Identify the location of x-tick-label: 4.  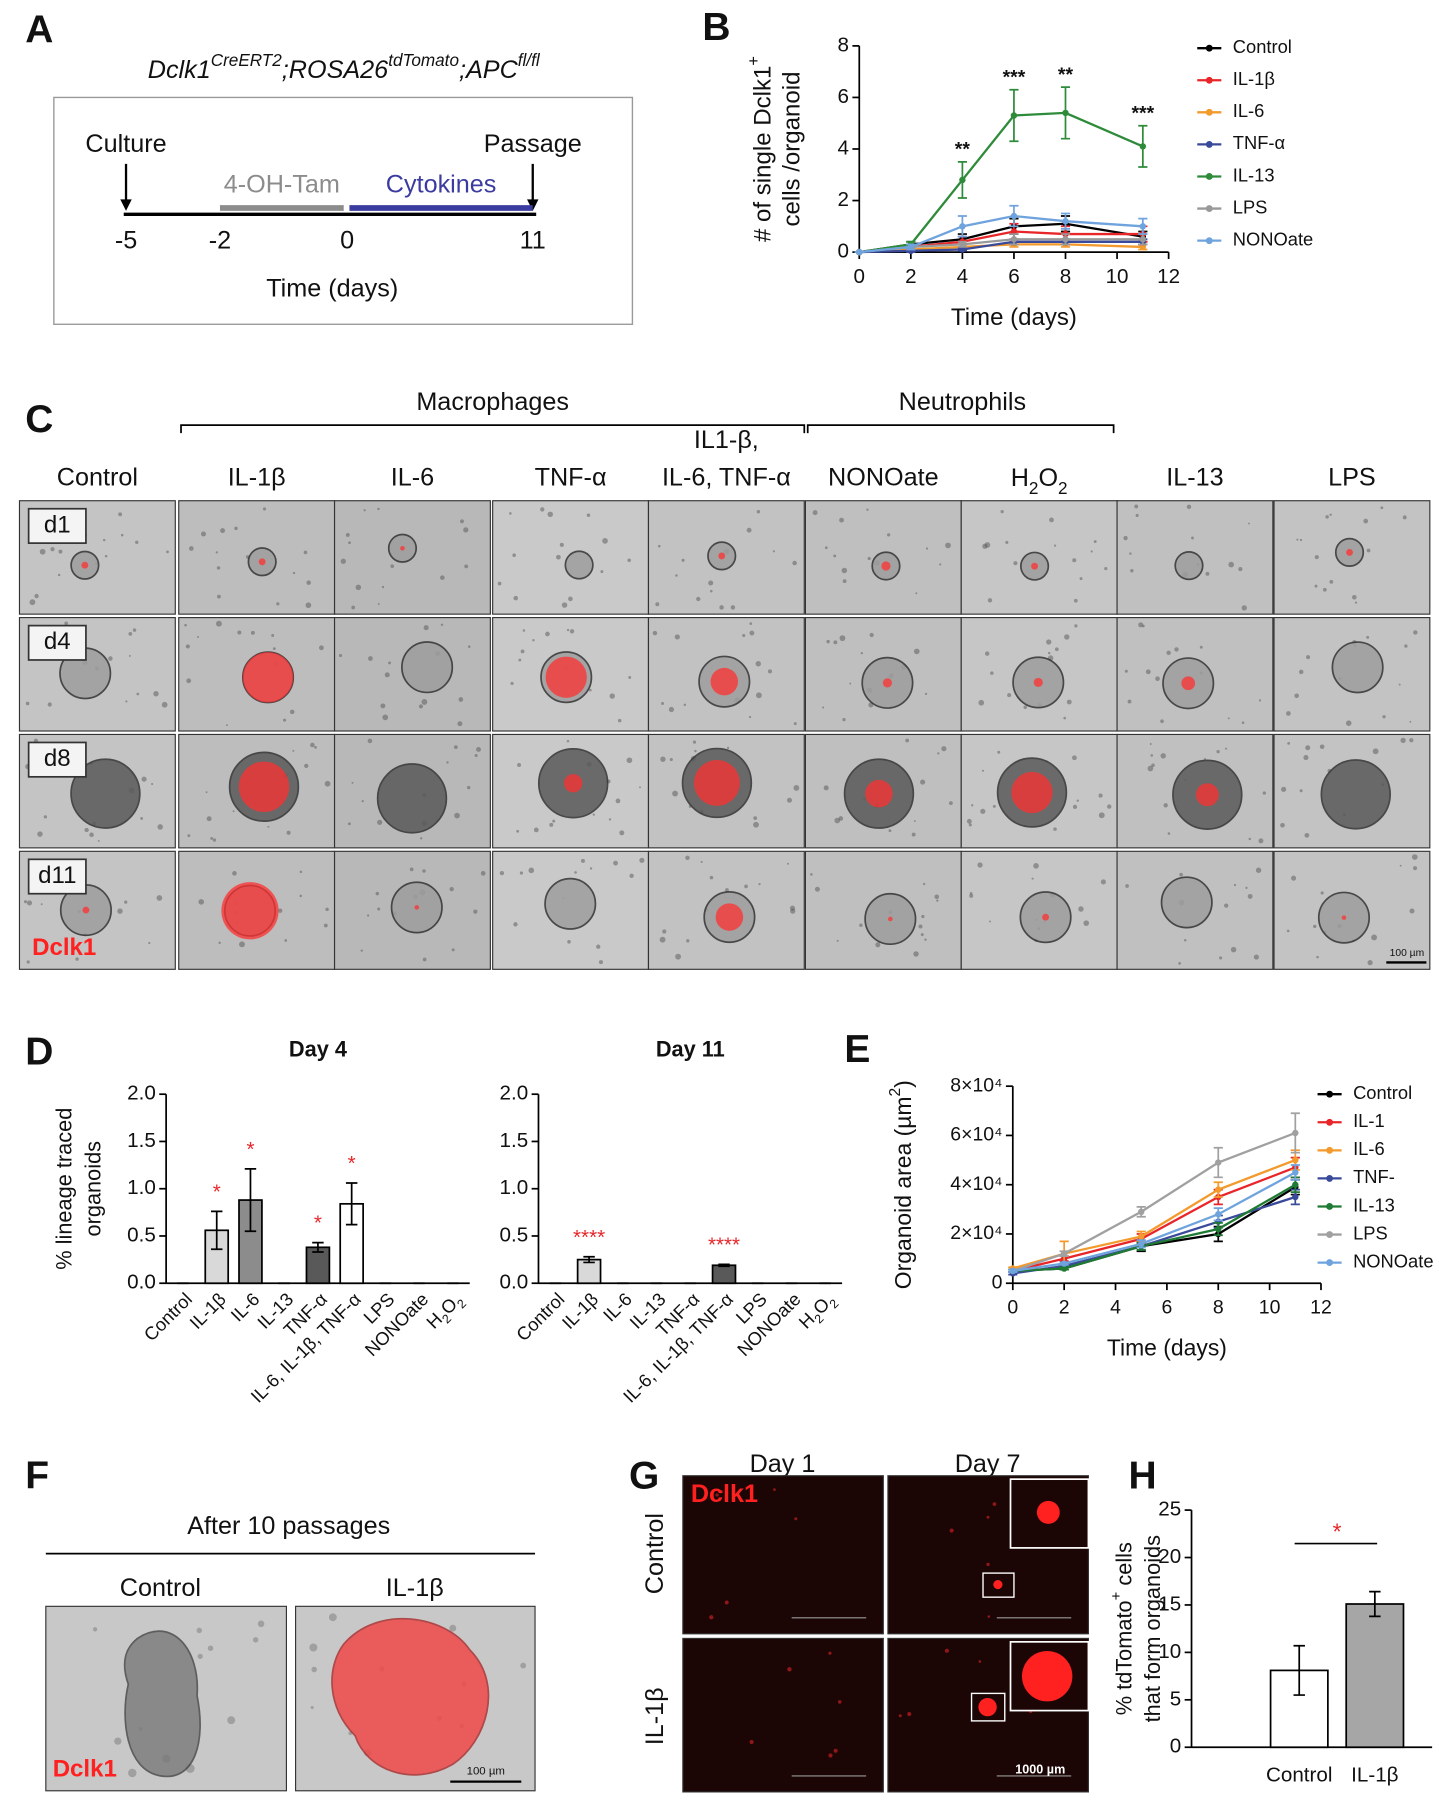
(1115, 1308).